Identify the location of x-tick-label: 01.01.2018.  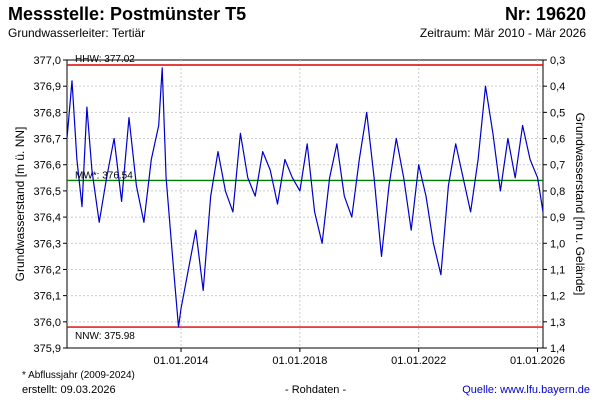
(299, 361).